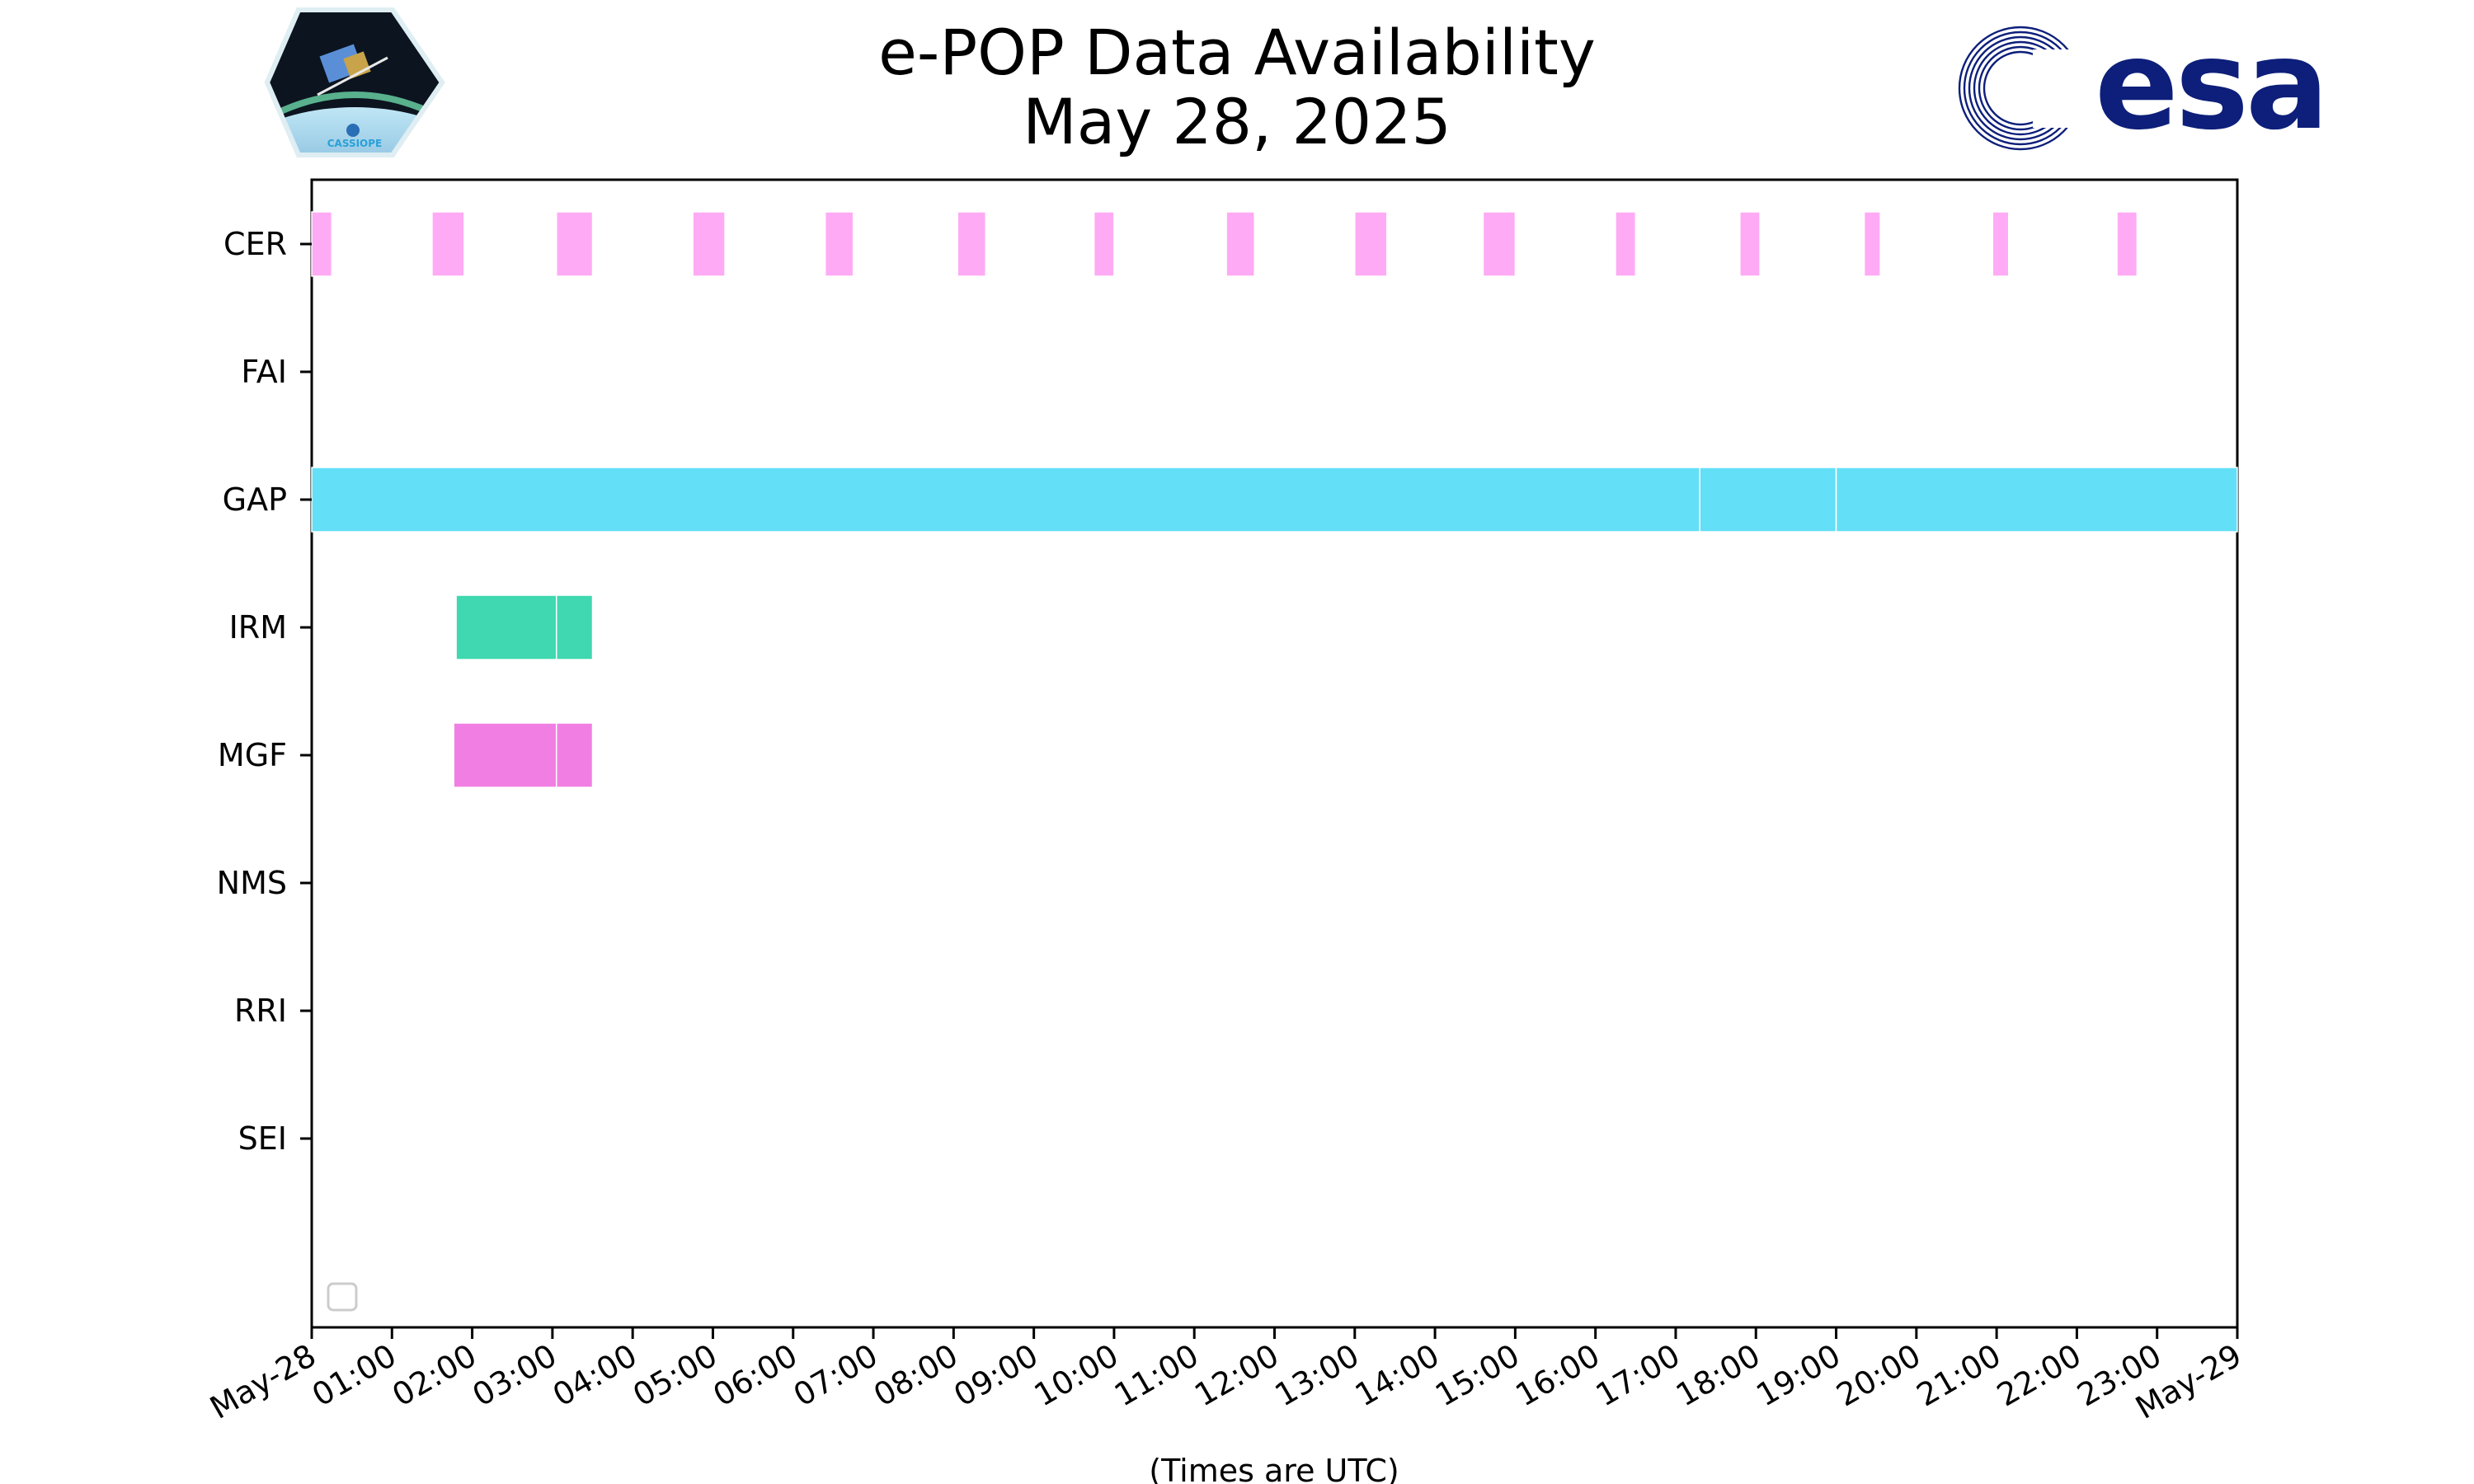 This screenshot has width=2474, height=1484. Describe the element at coordinates (1076, 1375) in the screenshot. I see `x-tick-label: 10:00` at that location.